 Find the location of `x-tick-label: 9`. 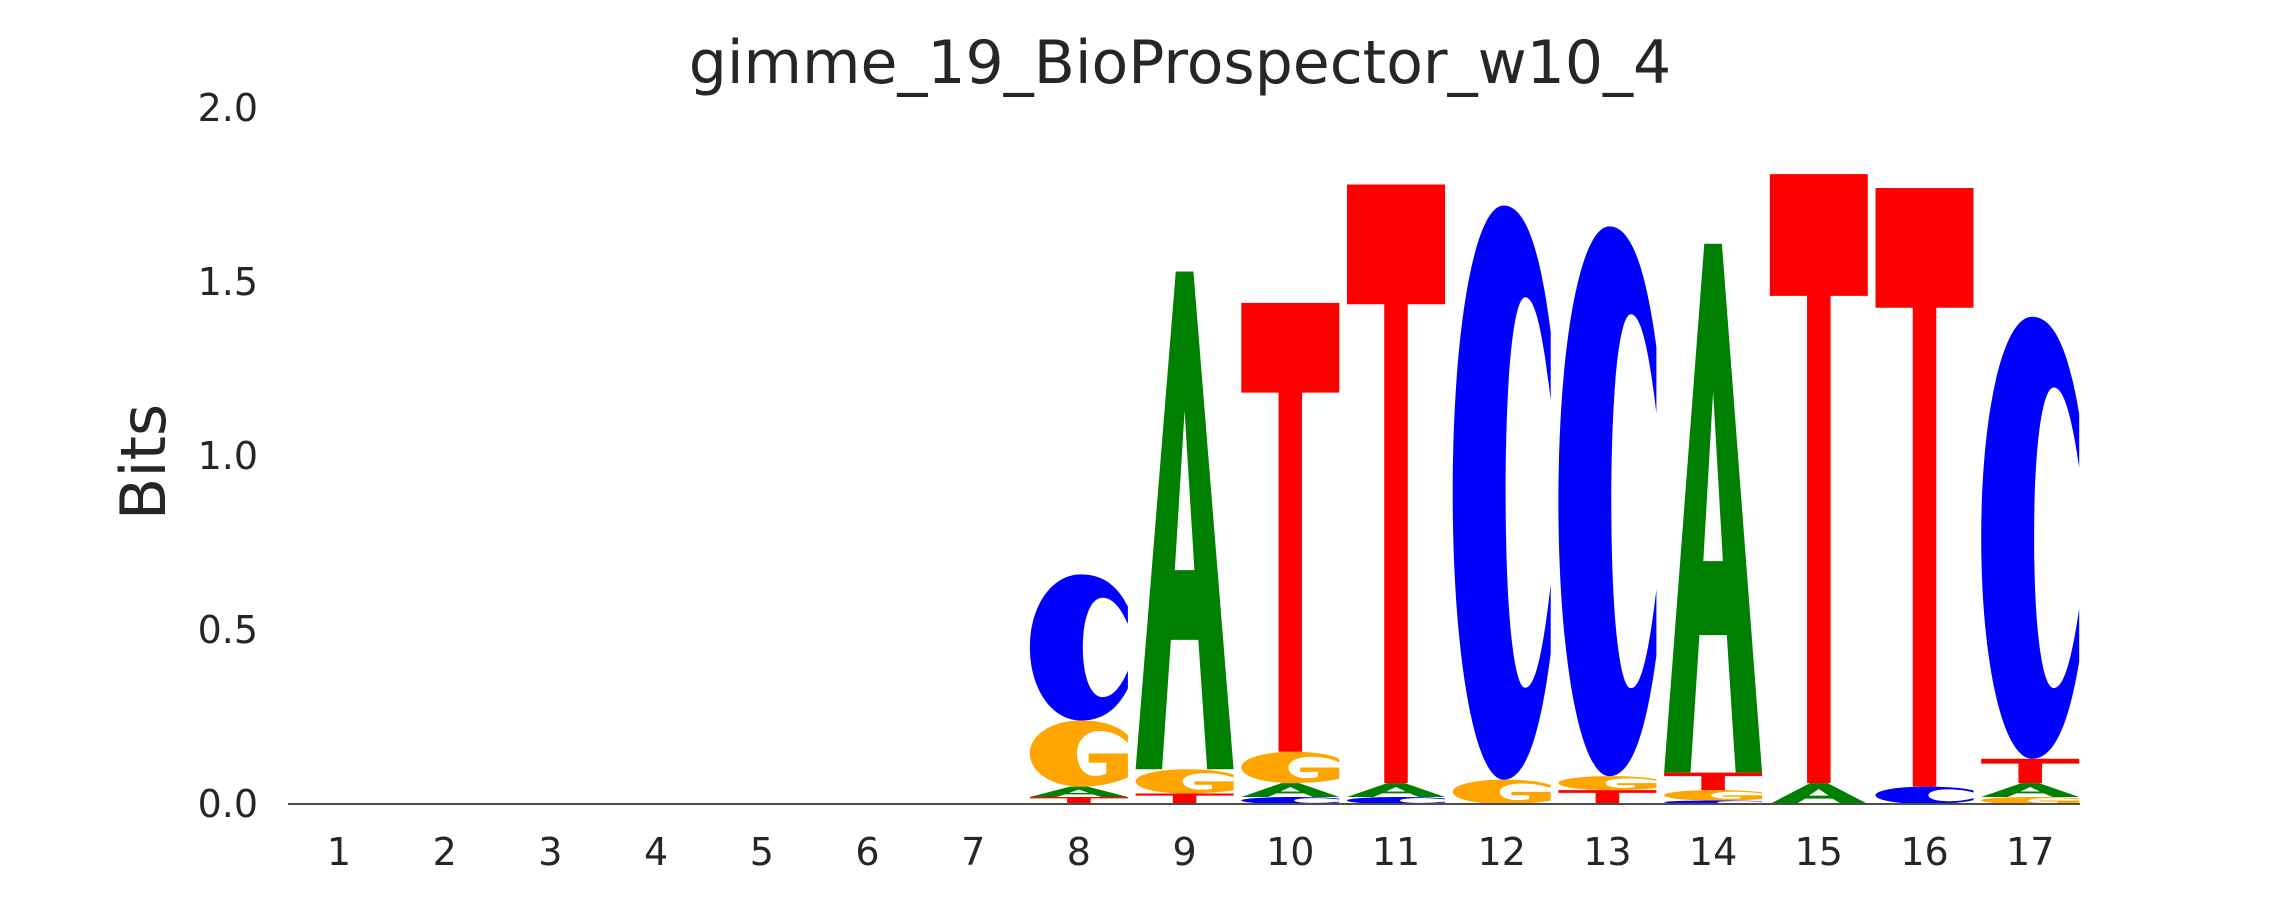

x-tick-label: 9 is located at coordinates (1185, 852).